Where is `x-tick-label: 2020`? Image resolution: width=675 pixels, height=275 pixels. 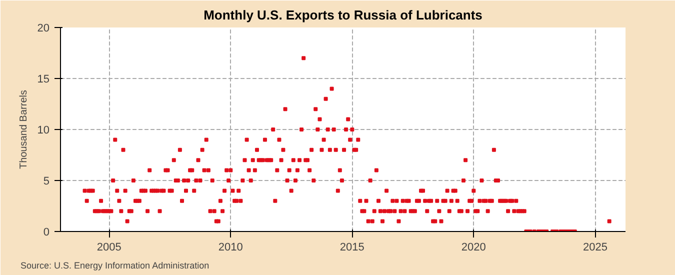
x-tick-label: 2020 is located at coordinates (473, 248).